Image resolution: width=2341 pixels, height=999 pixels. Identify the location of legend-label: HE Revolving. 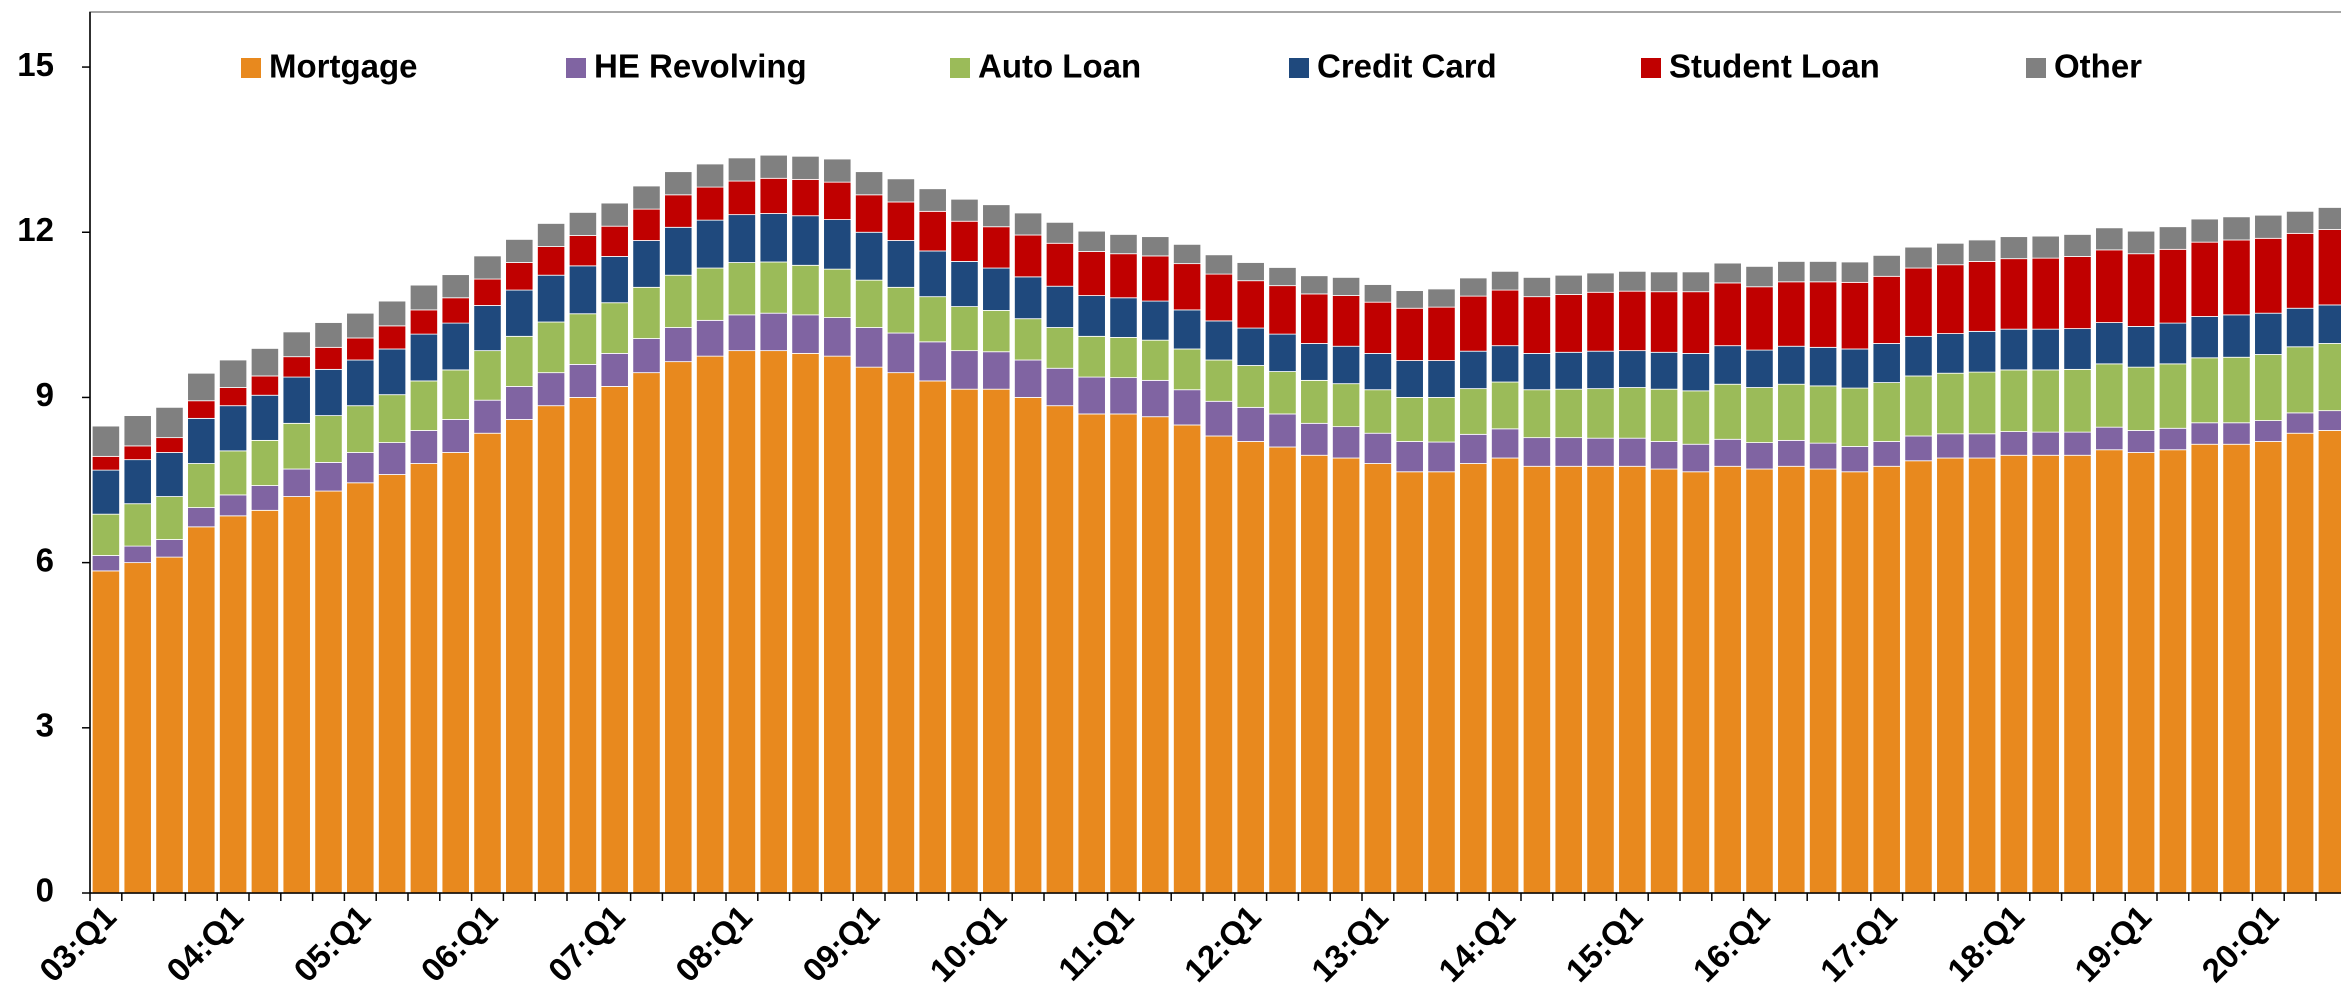
(700, 66).